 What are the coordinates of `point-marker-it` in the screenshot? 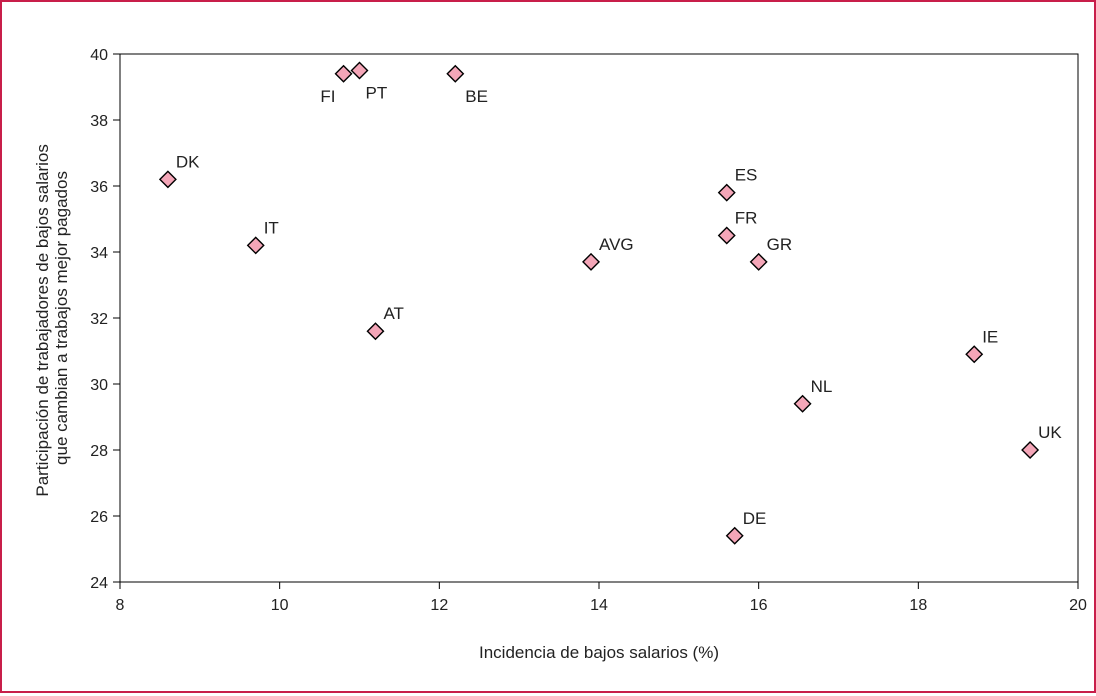 It's located at (255, 245).